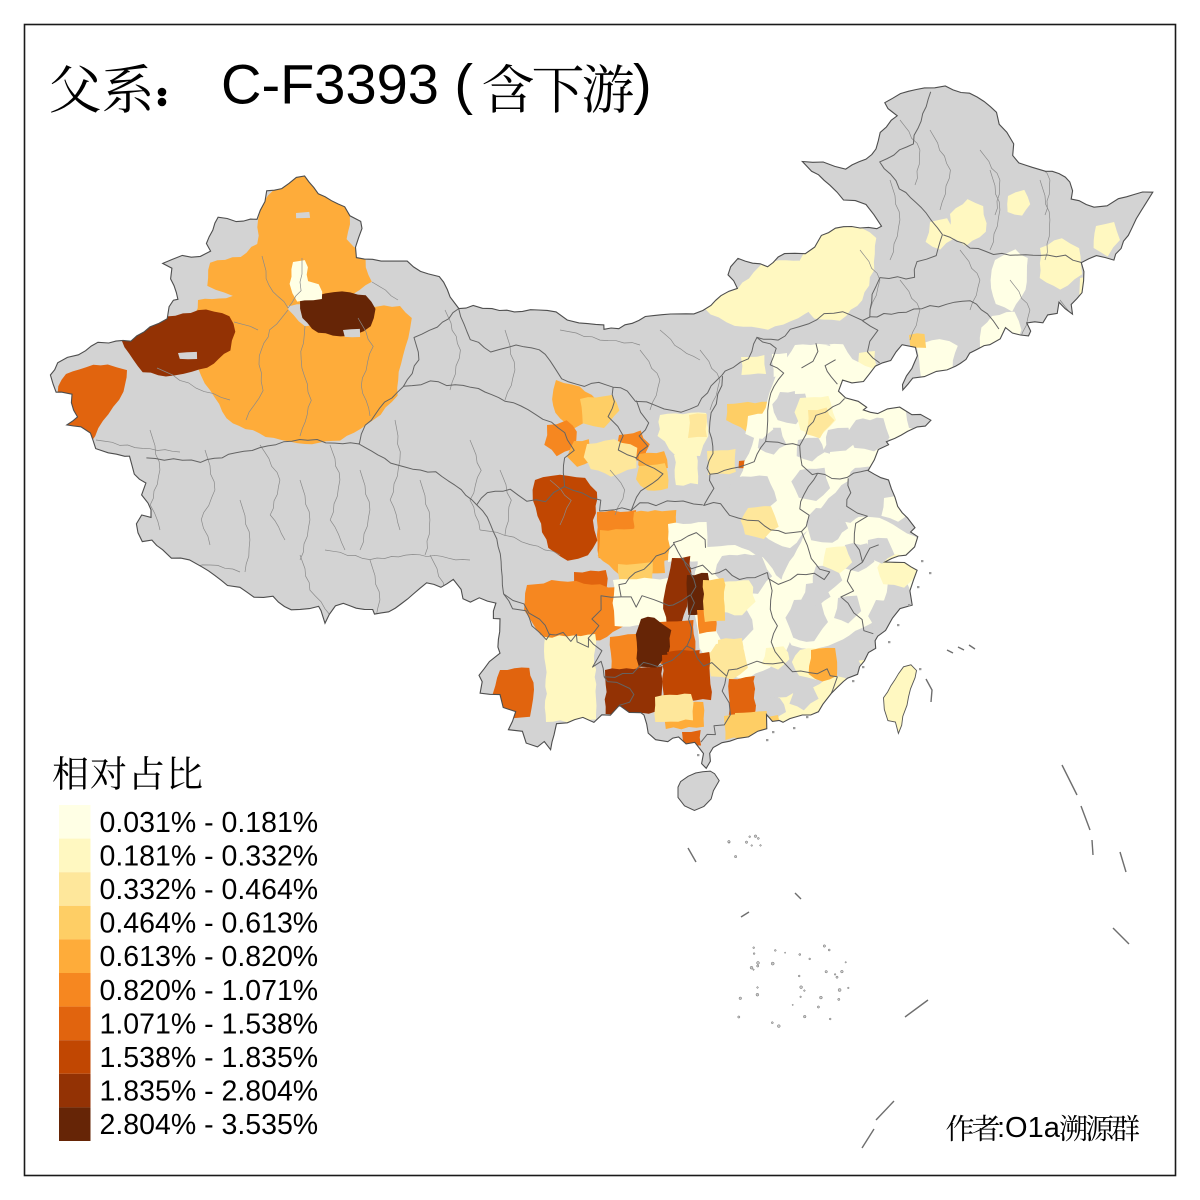  What do you see at coordinates (209, 1058) in the screenshot?
I see `svg-text: 1.538% - 1.835%` at bounding box center [209, 1058].